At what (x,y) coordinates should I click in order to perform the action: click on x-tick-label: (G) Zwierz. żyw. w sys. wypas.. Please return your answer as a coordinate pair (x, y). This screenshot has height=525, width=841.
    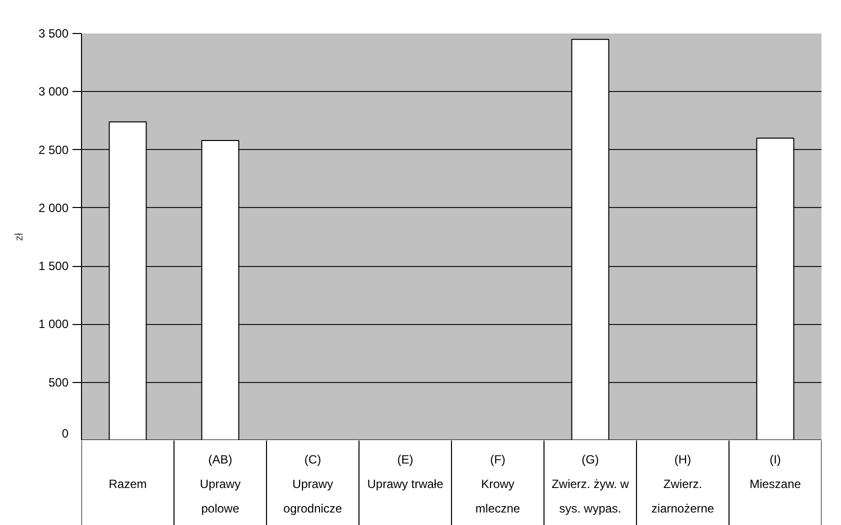
    Looking at the image, I should click on (591, 484).